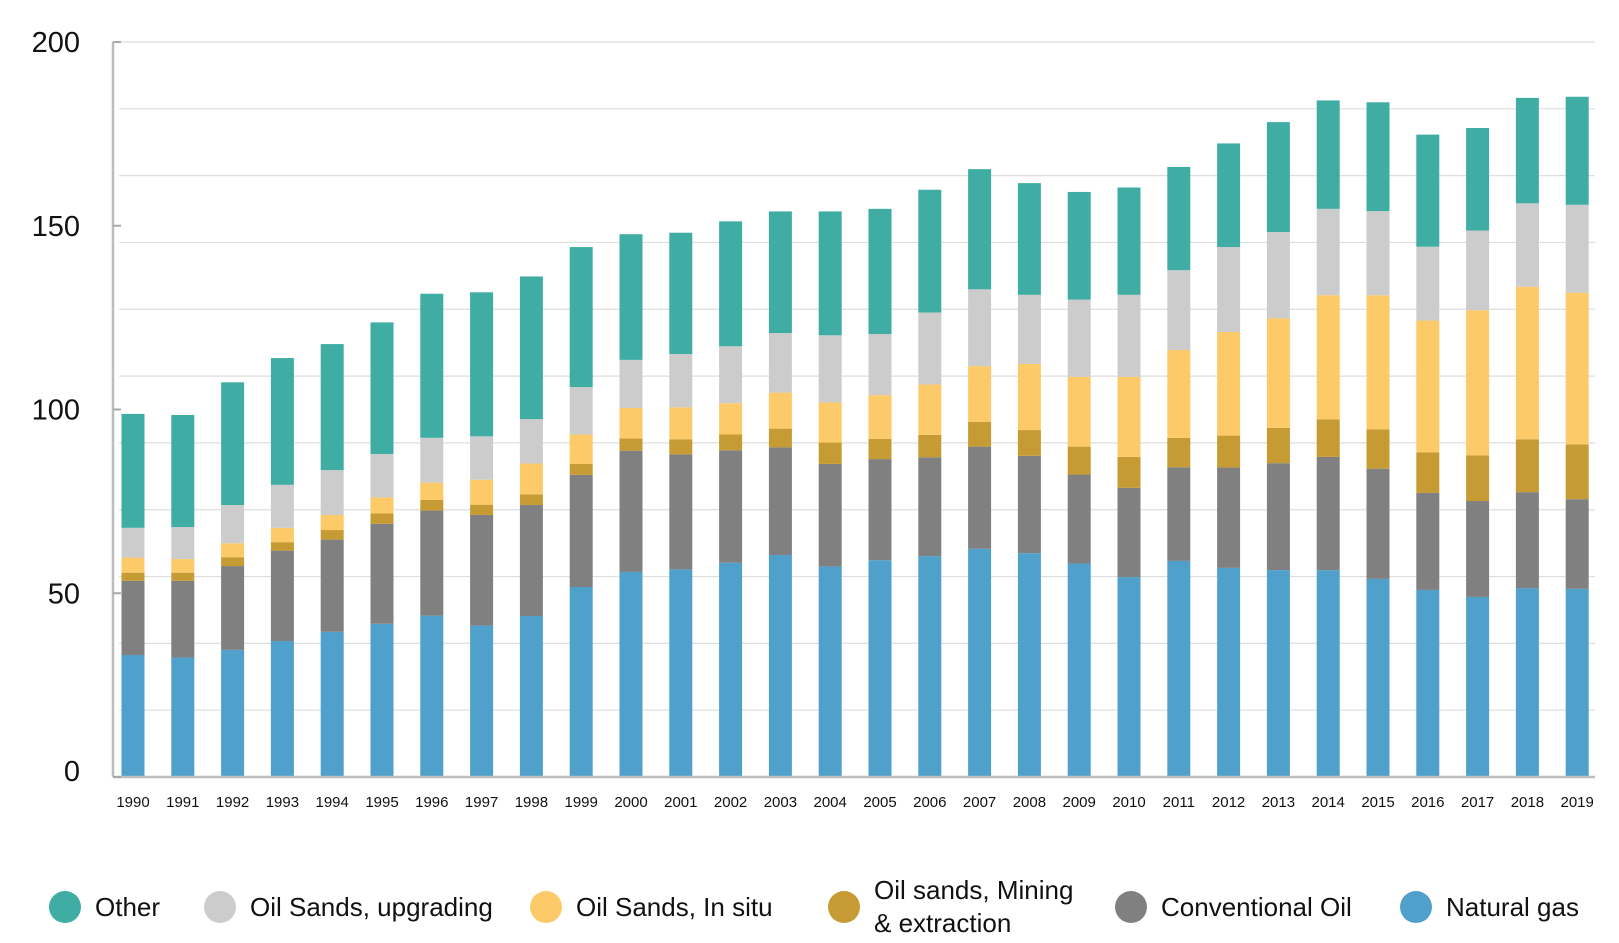 This screenshot has width=1619, height=943. I want to click on bar-stack-2015, so click(1378, 439).